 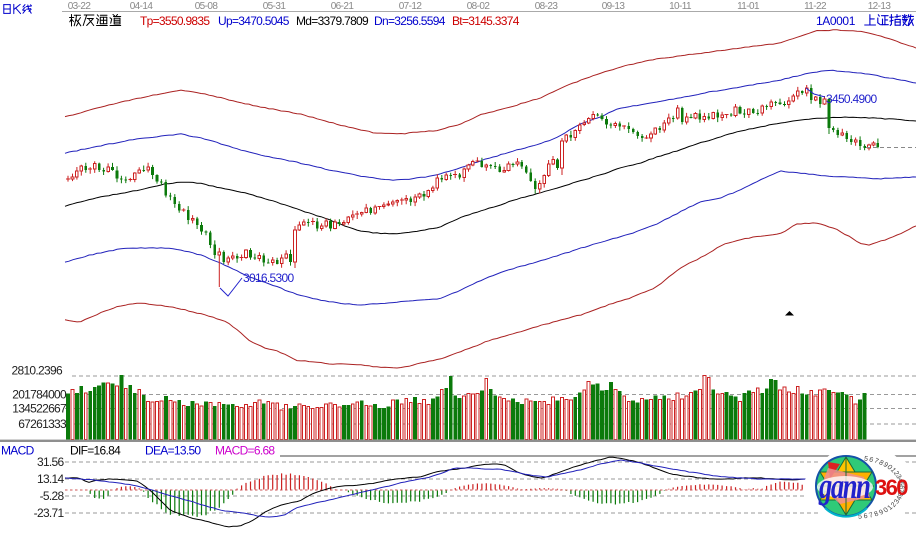 What do you see at coordinates (245, 451) in the screenshot?
I see `svg-text: MACD=6.68` at bounding box center [245, 451].